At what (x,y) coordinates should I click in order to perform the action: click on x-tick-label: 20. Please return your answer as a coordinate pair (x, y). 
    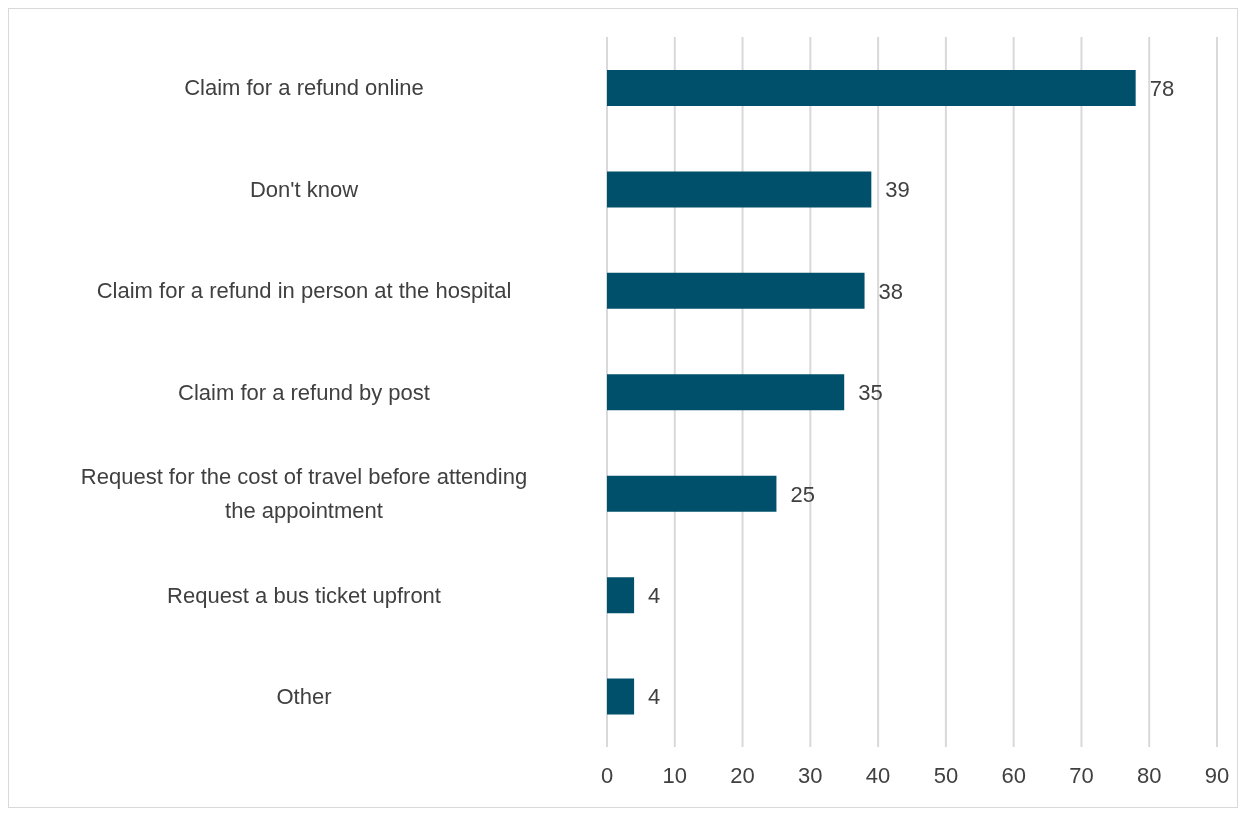
    Looking at the image, I should click on (742, 775).